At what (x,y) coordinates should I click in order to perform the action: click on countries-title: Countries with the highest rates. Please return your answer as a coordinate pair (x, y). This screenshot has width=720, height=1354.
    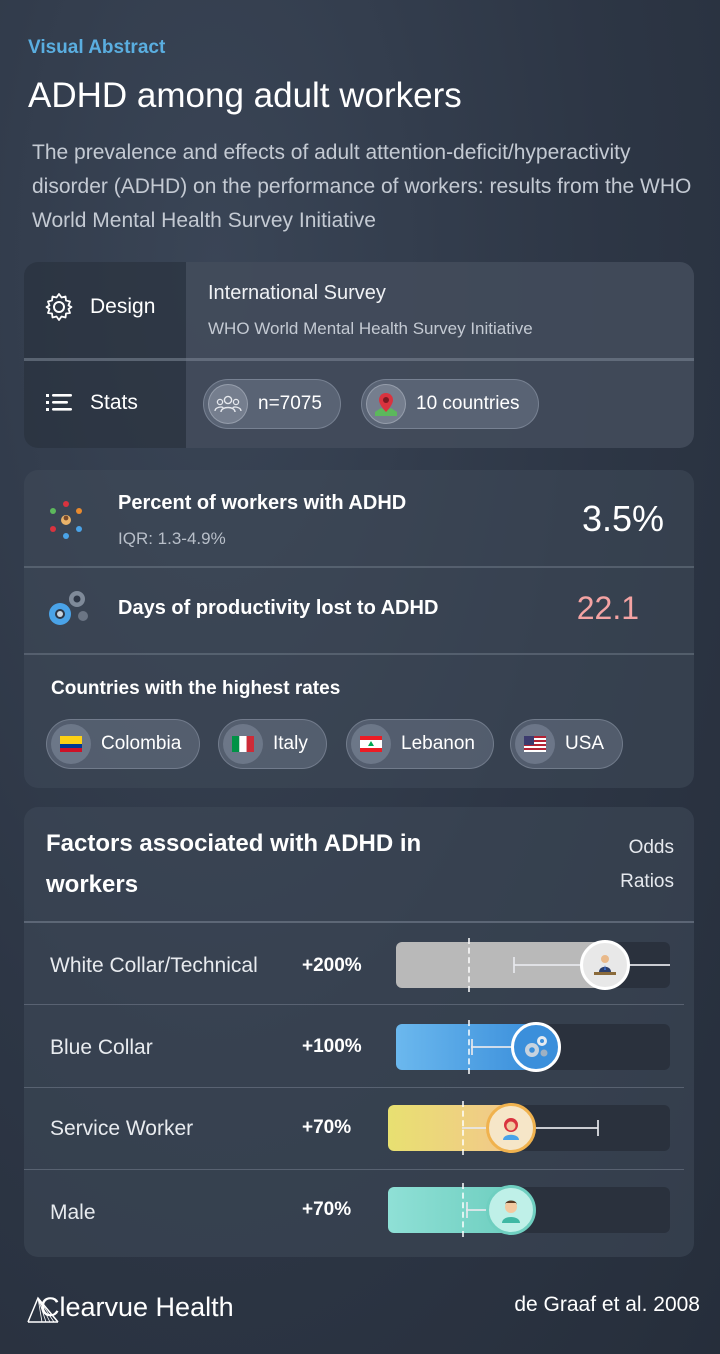
    Looking at the image, I should click on (196, 688).